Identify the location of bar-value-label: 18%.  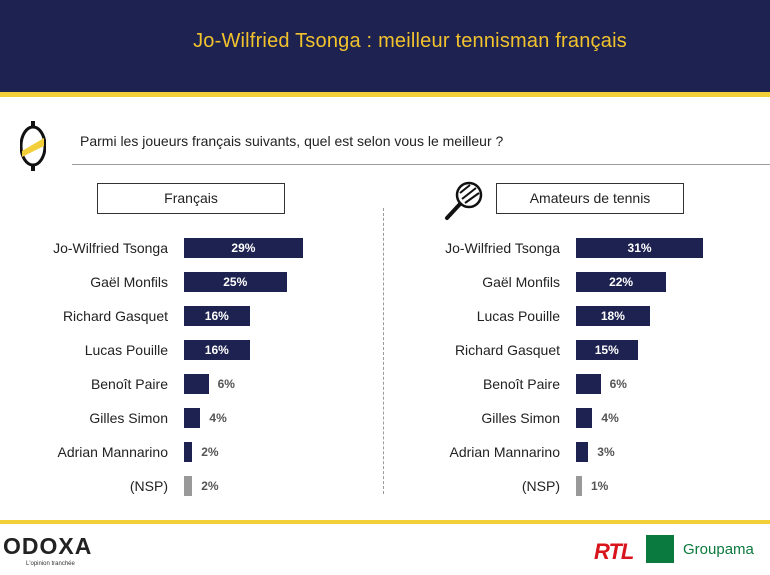
(612, 316).